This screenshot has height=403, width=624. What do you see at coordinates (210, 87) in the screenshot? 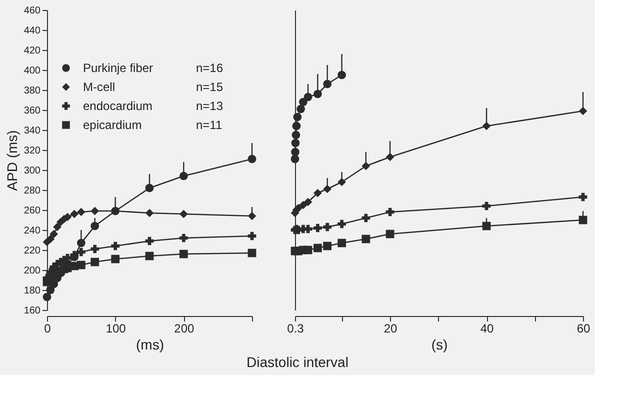
I see `annotation: n=15` at bounding box center [210, 87].